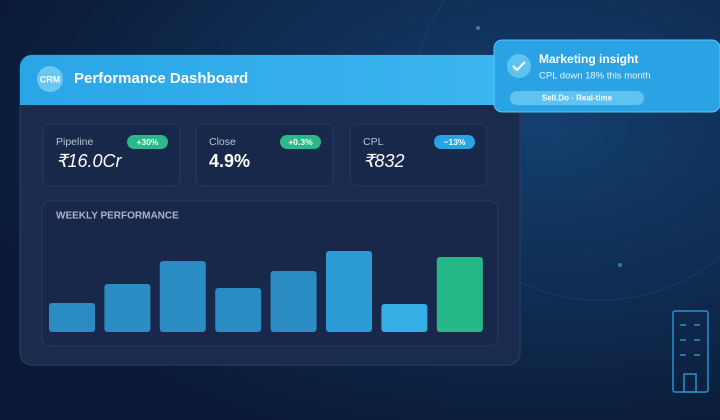 This screenshot has width=720, height=420. I want to click on notification-message: CPL down 18% this month, so click(595, 76).